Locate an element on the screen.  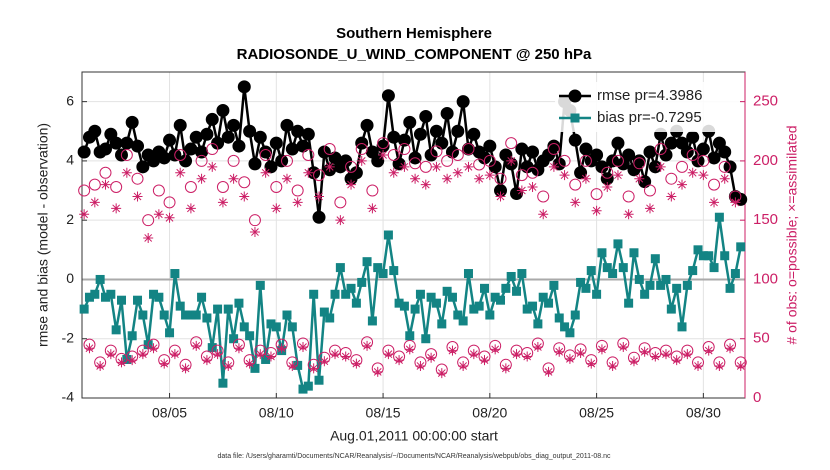
legend-box is located at coordinates (647, 107).